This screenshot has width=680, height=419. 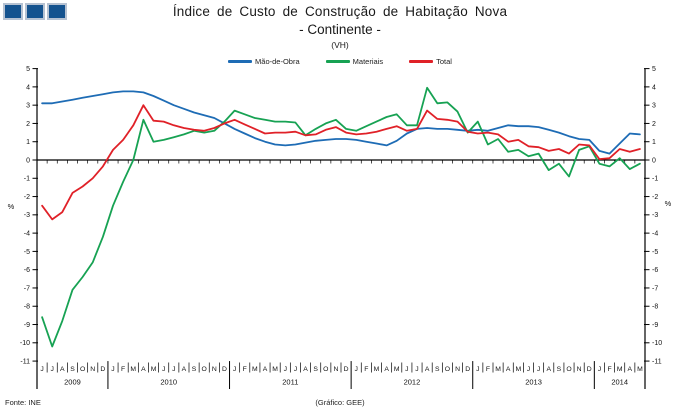 What do you see at coordinates (28, 142) in the screenshot?
I see `svg-text: 1` at bounding box center [28, 142].